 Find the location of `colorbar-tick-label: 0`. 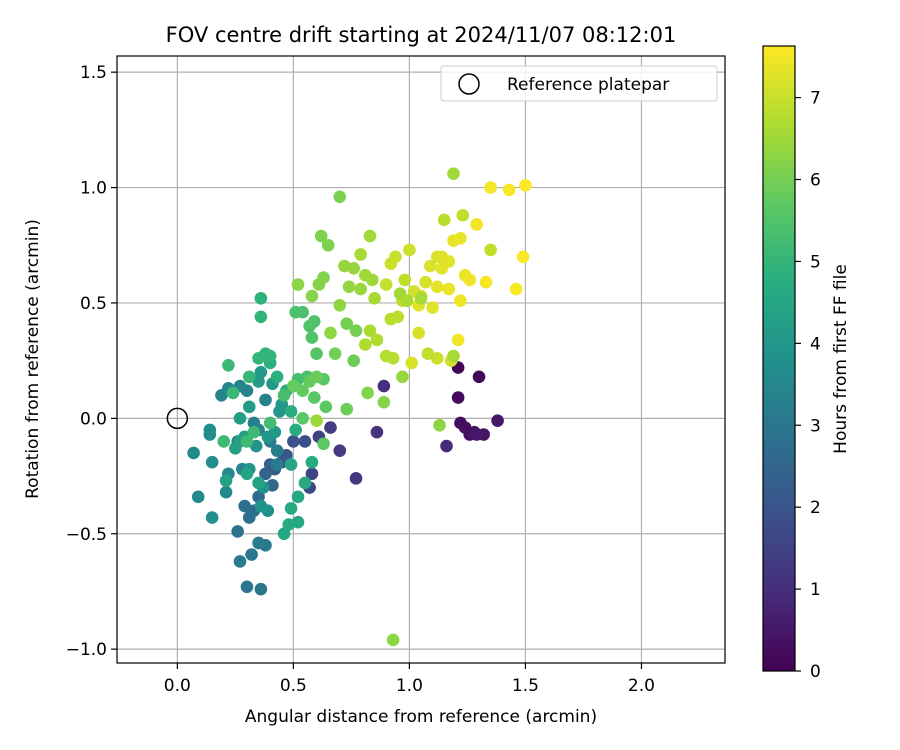

colorbar-tick-label: 0 is located at coordinates (815, 672).